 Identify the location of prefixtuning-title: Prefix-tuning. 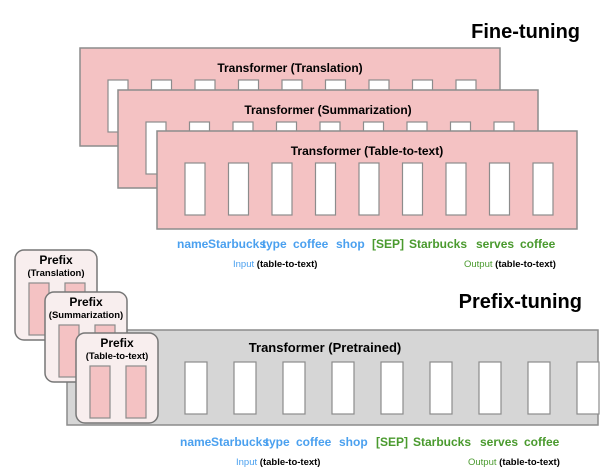
(520, 302).